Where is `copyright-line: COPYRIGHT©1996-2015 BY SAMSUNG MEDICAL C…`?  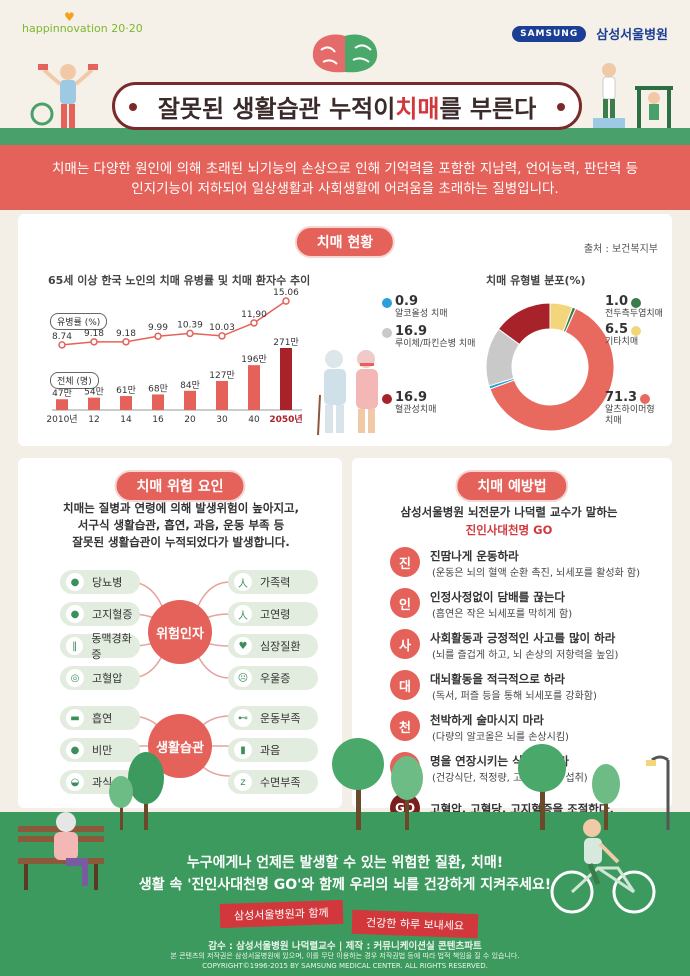 copyright-line: COPYRIGHT©1996-2015 BY SAMSUNG MEDICAL C… is located at coordinates (345, 966).